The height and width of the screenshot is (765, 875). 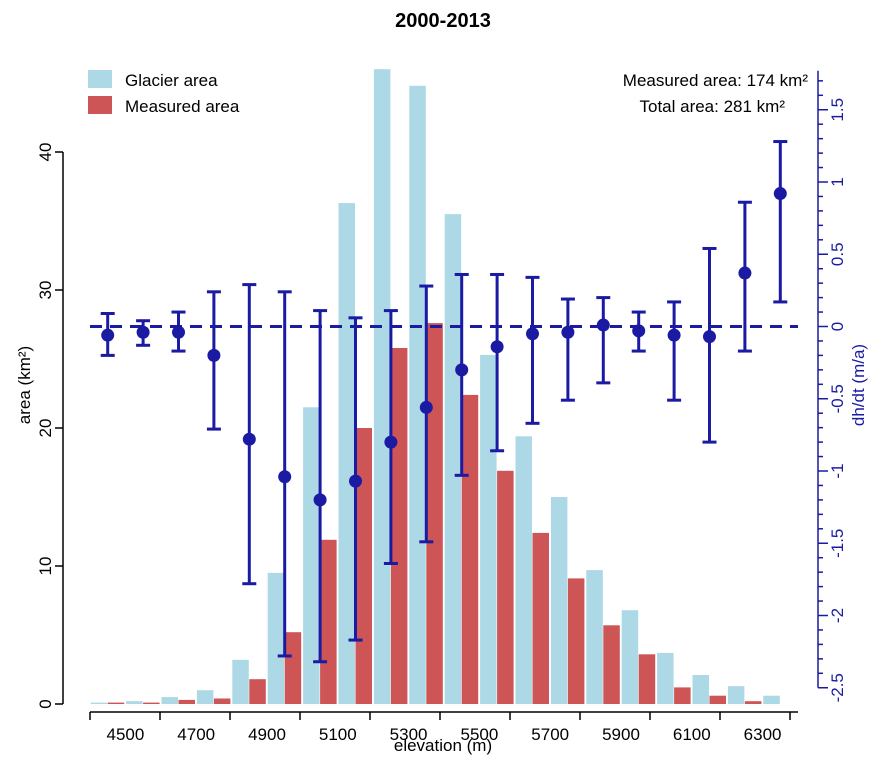 I want to click on y-tick-label: 10, so click(x=45, y=566).